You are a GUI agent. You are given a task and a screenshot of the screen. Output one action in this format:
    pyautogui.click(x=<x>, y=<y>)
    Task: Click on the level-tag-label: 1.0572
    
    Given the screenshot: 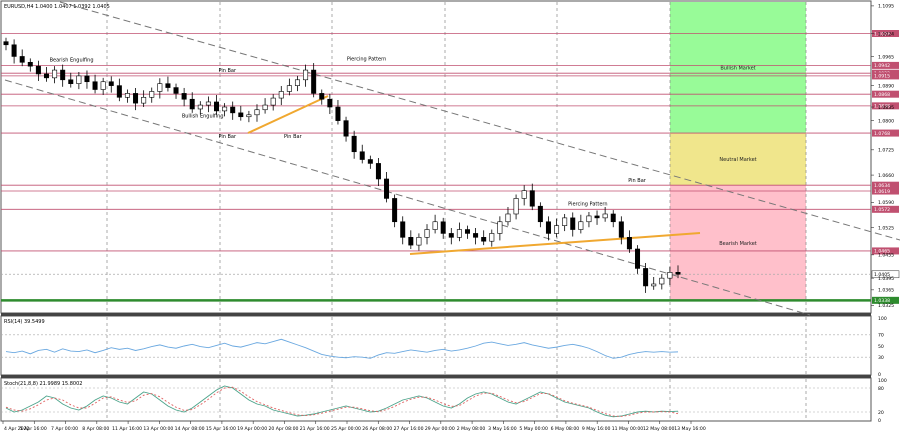 What is the action you would take?
    pyautogui.click(x=882, y=210)
    